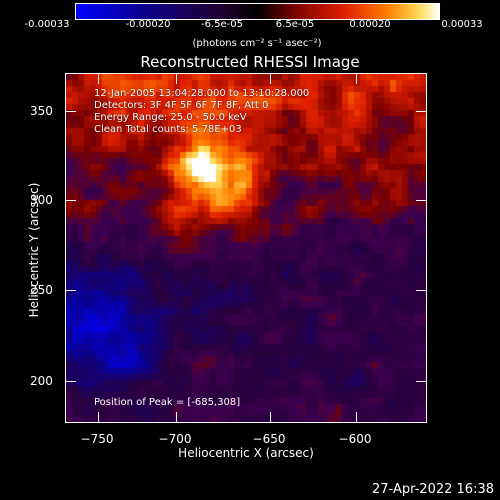 The image size is (500, 500). I want to click on info-time-range: 12-Jan-2005 13:04:28.000 to 13:10:28.000, so click(202, 93).